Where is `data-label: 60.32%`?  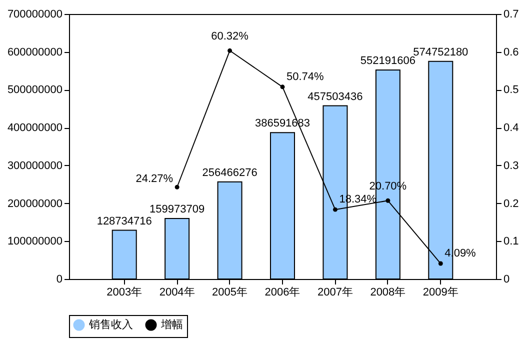 data-label: 60.32% is located at coordinates (230, 36).